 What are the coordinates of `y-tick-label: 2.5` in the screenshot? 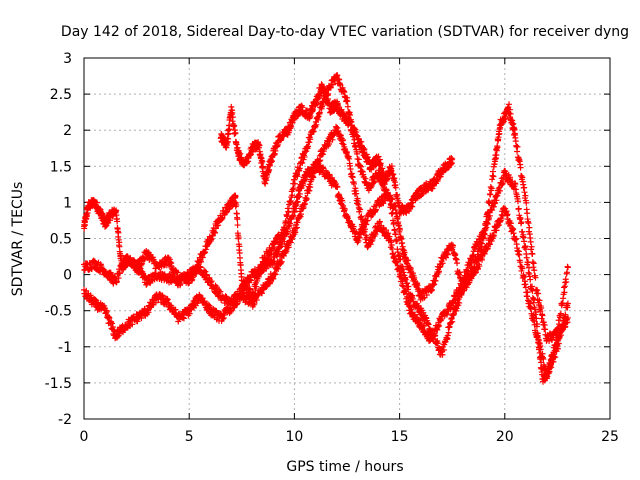 It's located at (61, 95).